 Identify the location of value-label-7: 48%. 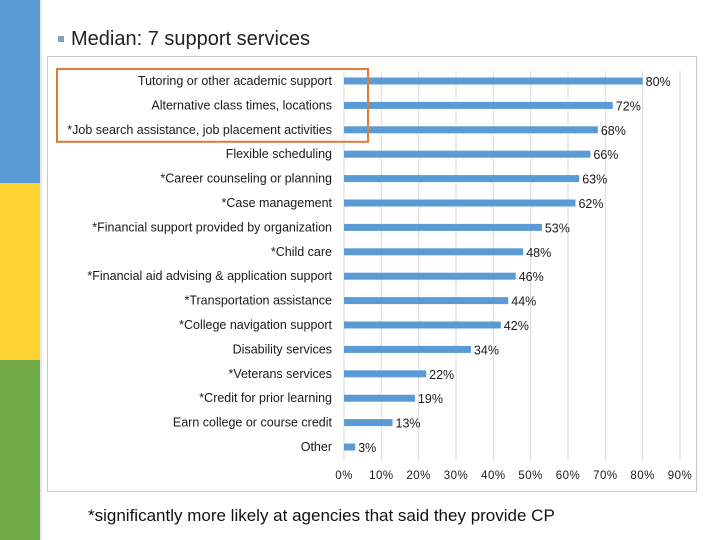
(538, 253).